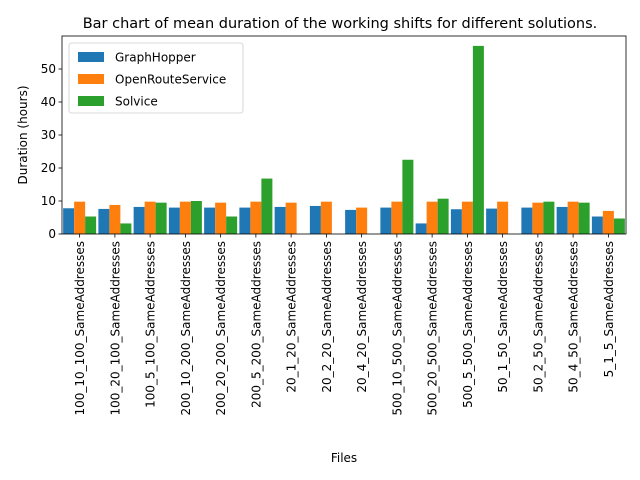 The width and height of the screenshot is (640, 480). What do you see at coordinates (433, 328) in the screenshot?
I see `x-tick-label: 500_20_500_SameAddresses` at bounding box center [433, 328].